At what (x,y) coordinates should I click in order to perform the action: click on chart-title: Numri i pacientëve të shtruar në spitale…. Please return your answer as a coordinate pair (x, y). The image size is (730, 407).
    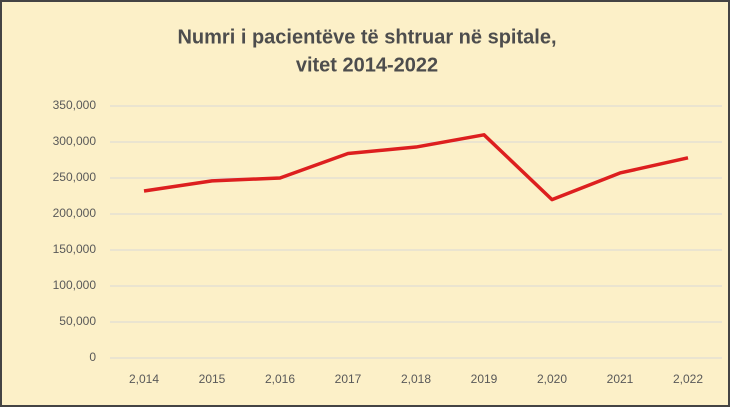
    Looking at the image, I should click on (366, 37).